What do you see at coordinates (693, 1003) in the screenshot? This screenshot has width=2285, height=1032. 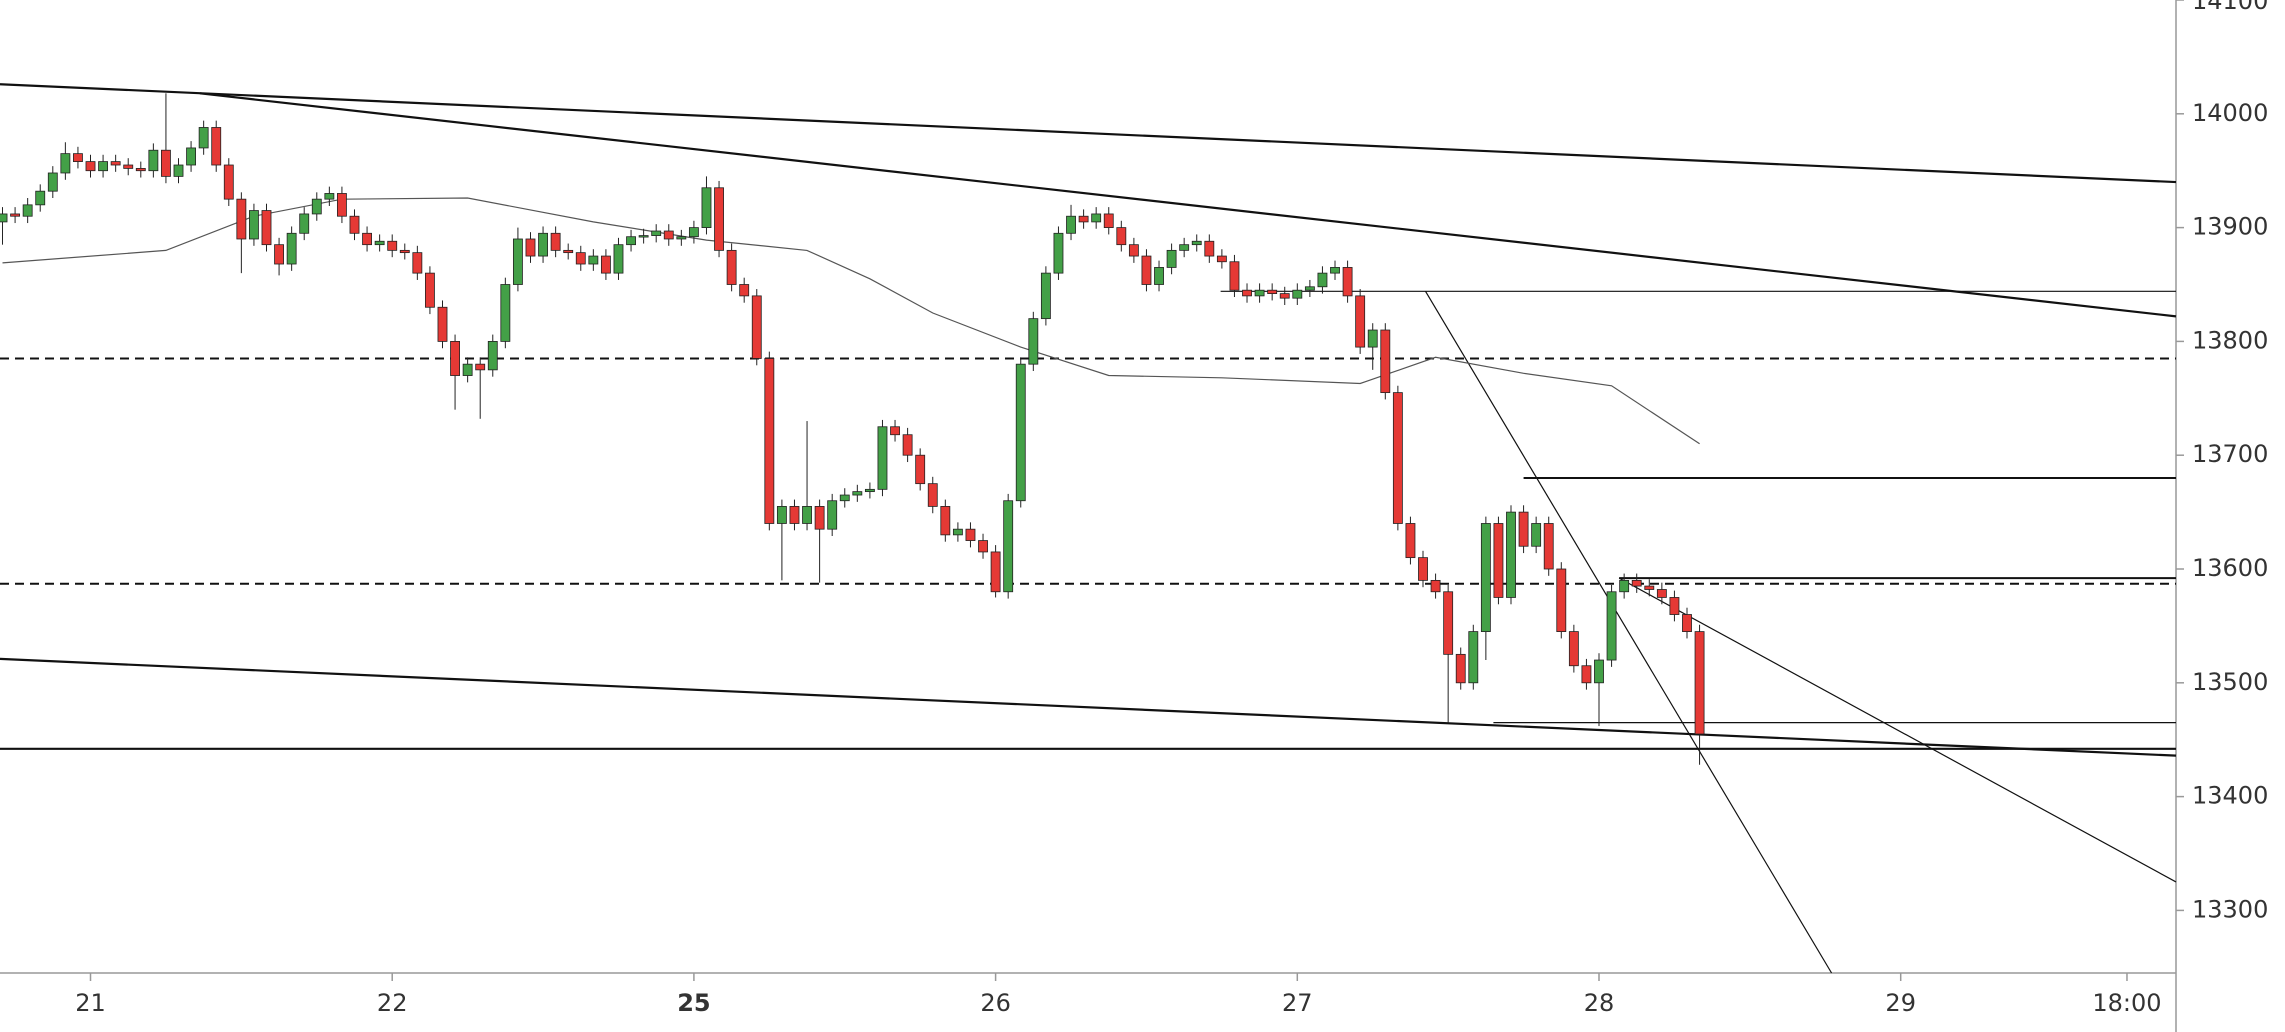 I see `x-tick-label: 25` at bounding box center [693, 1003].